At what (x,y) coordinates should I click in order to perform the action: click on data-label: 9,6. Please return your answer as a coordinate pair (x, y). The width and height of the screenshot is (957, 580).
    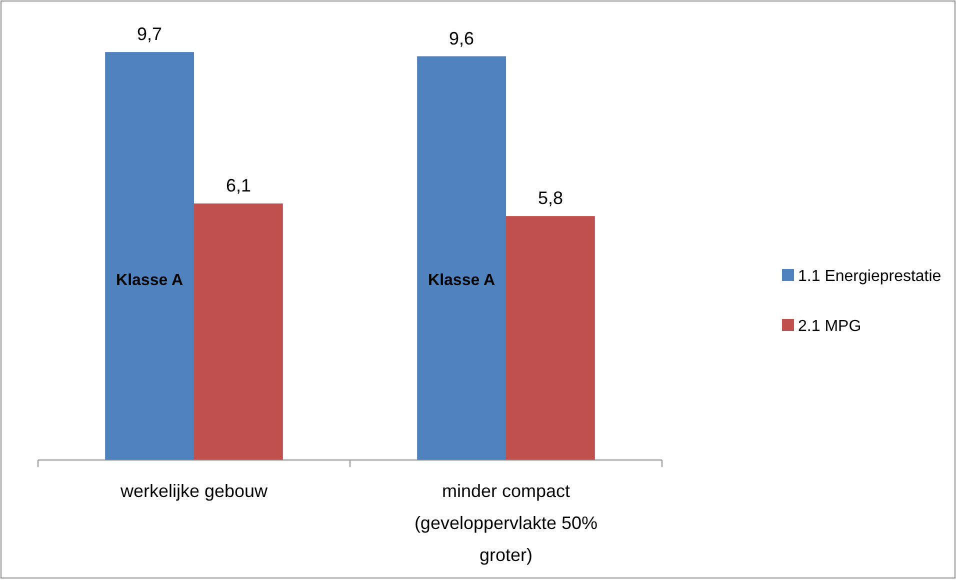
    Looking at the image, I should click on (461, 38).